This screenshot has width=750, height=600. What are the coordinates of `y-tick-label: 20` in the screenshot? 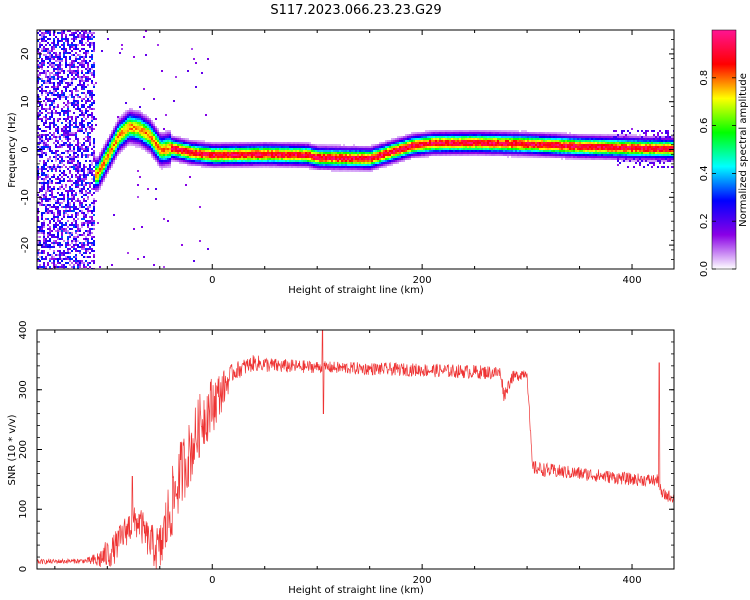 It's located at (25, 54).